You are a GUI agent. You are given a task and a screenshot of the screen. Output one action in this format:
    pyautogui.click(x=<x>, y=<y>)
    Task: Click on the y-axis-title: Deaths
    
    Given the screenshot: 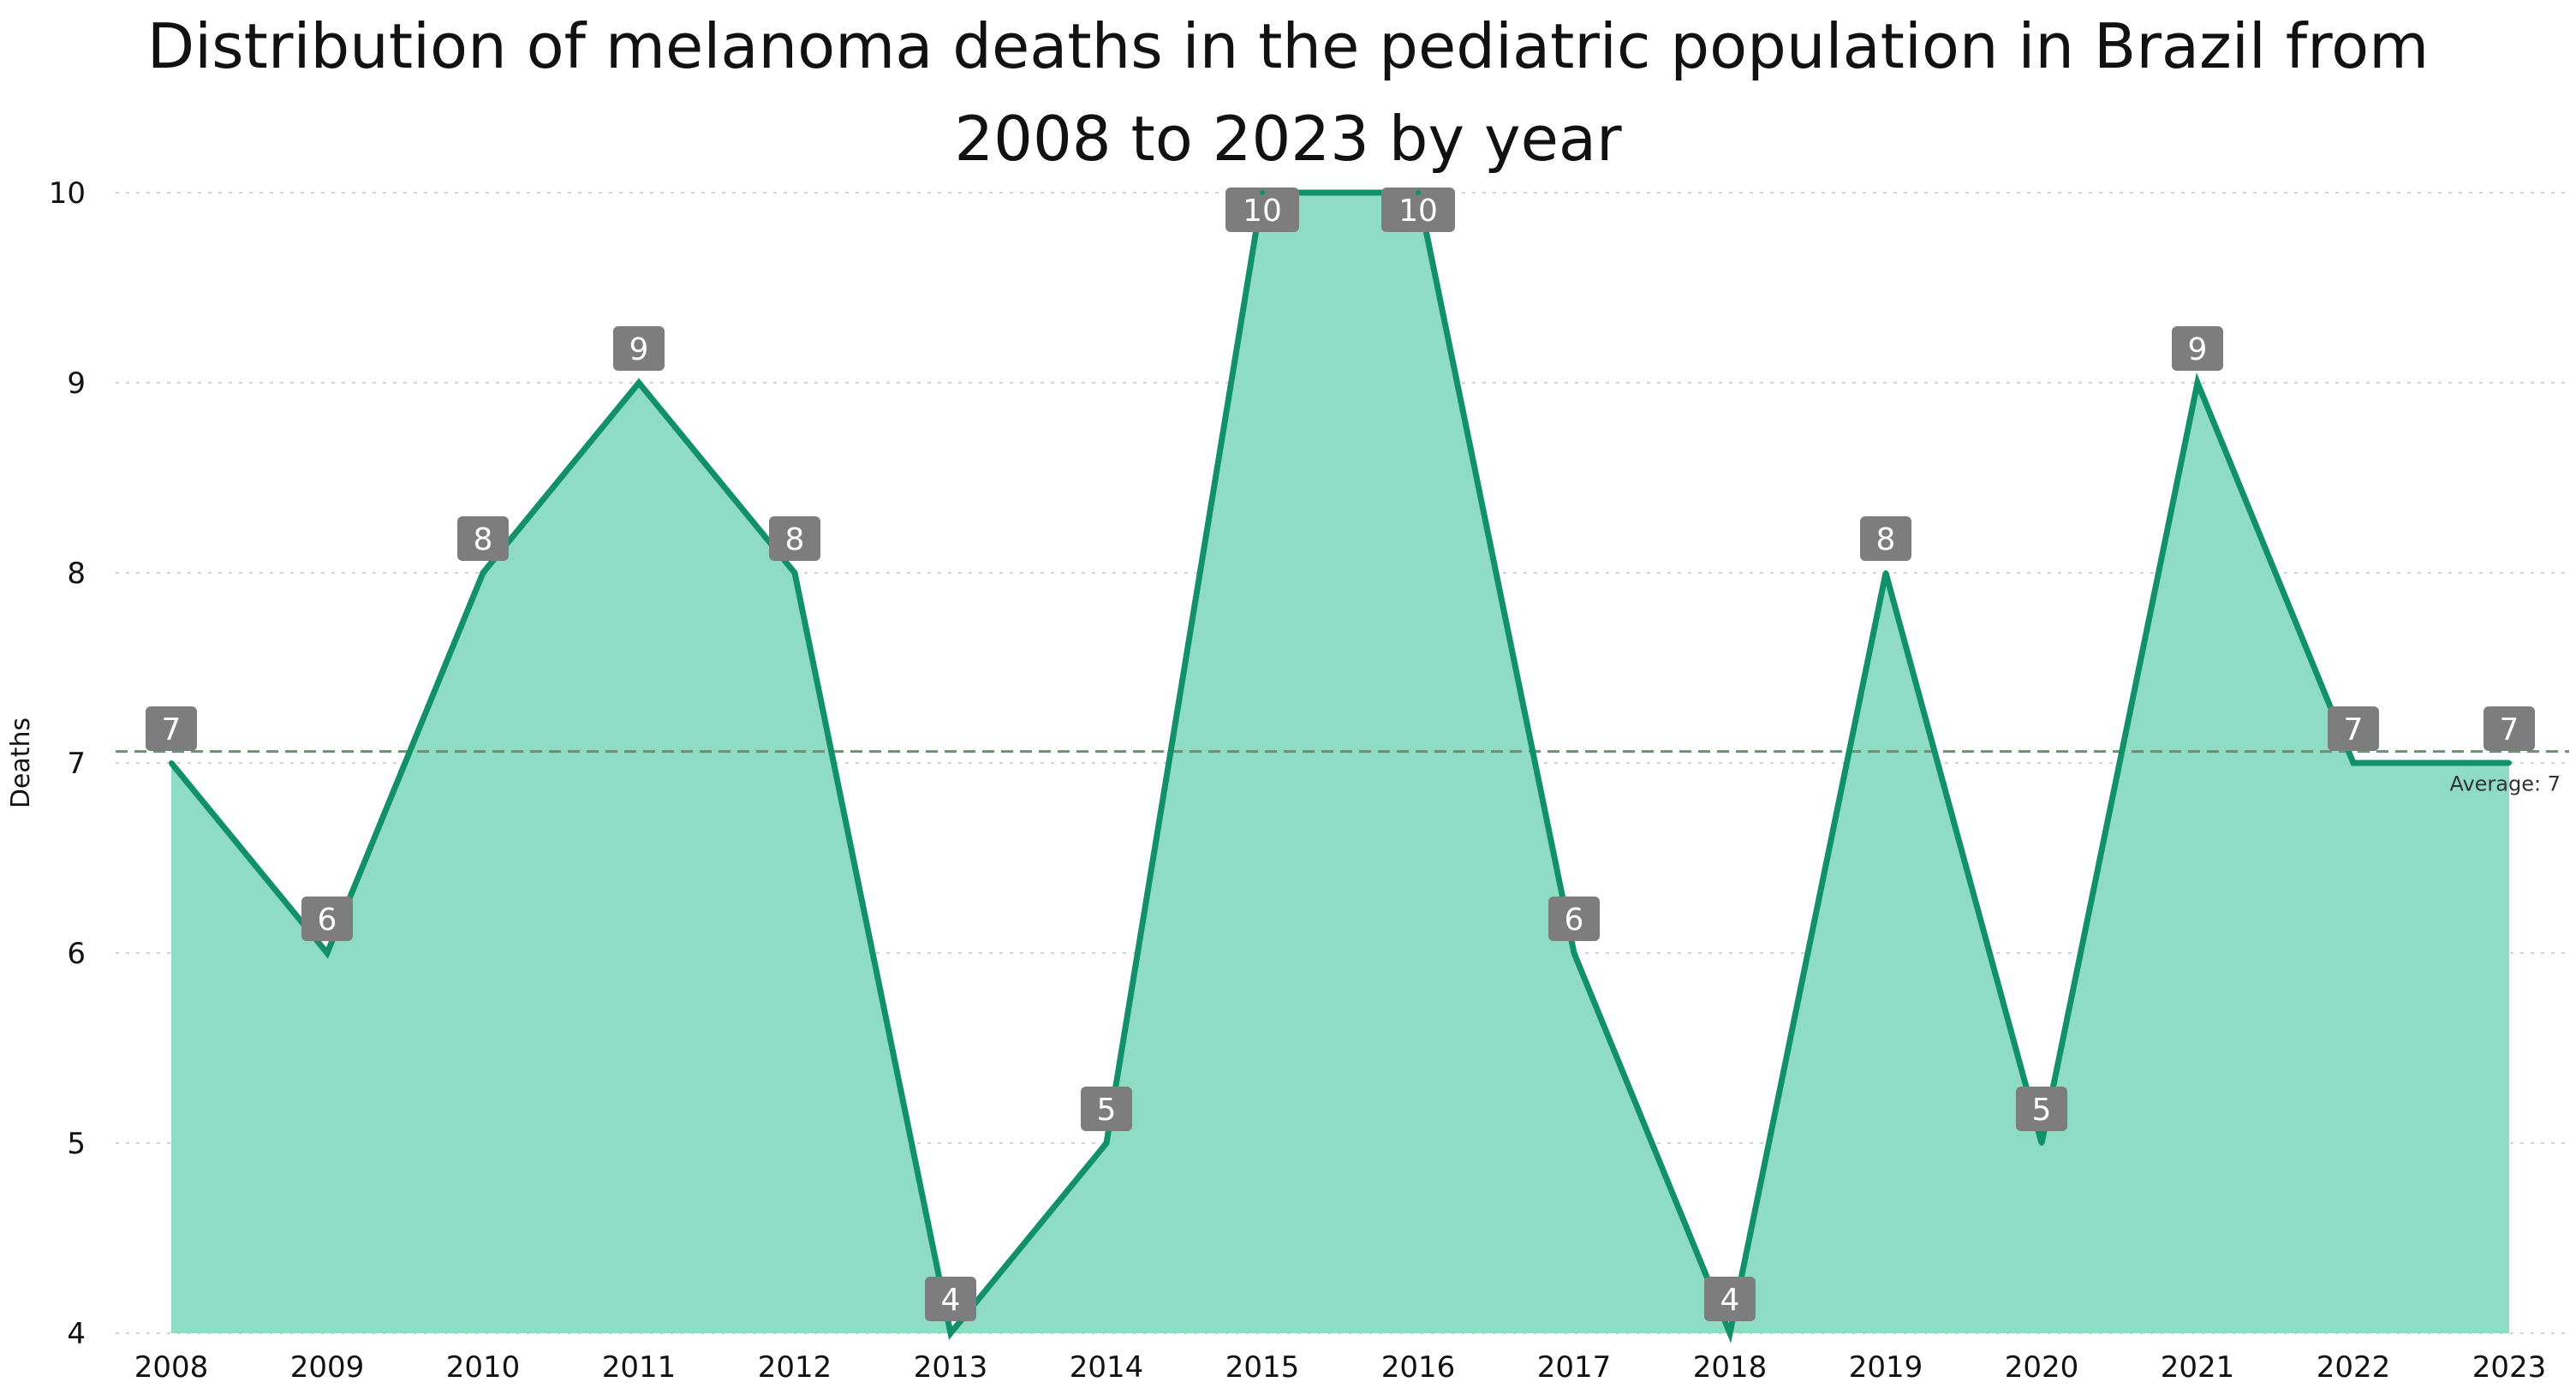 What is the action you would take?
    pyautogui.click(x=21, y=763)
    